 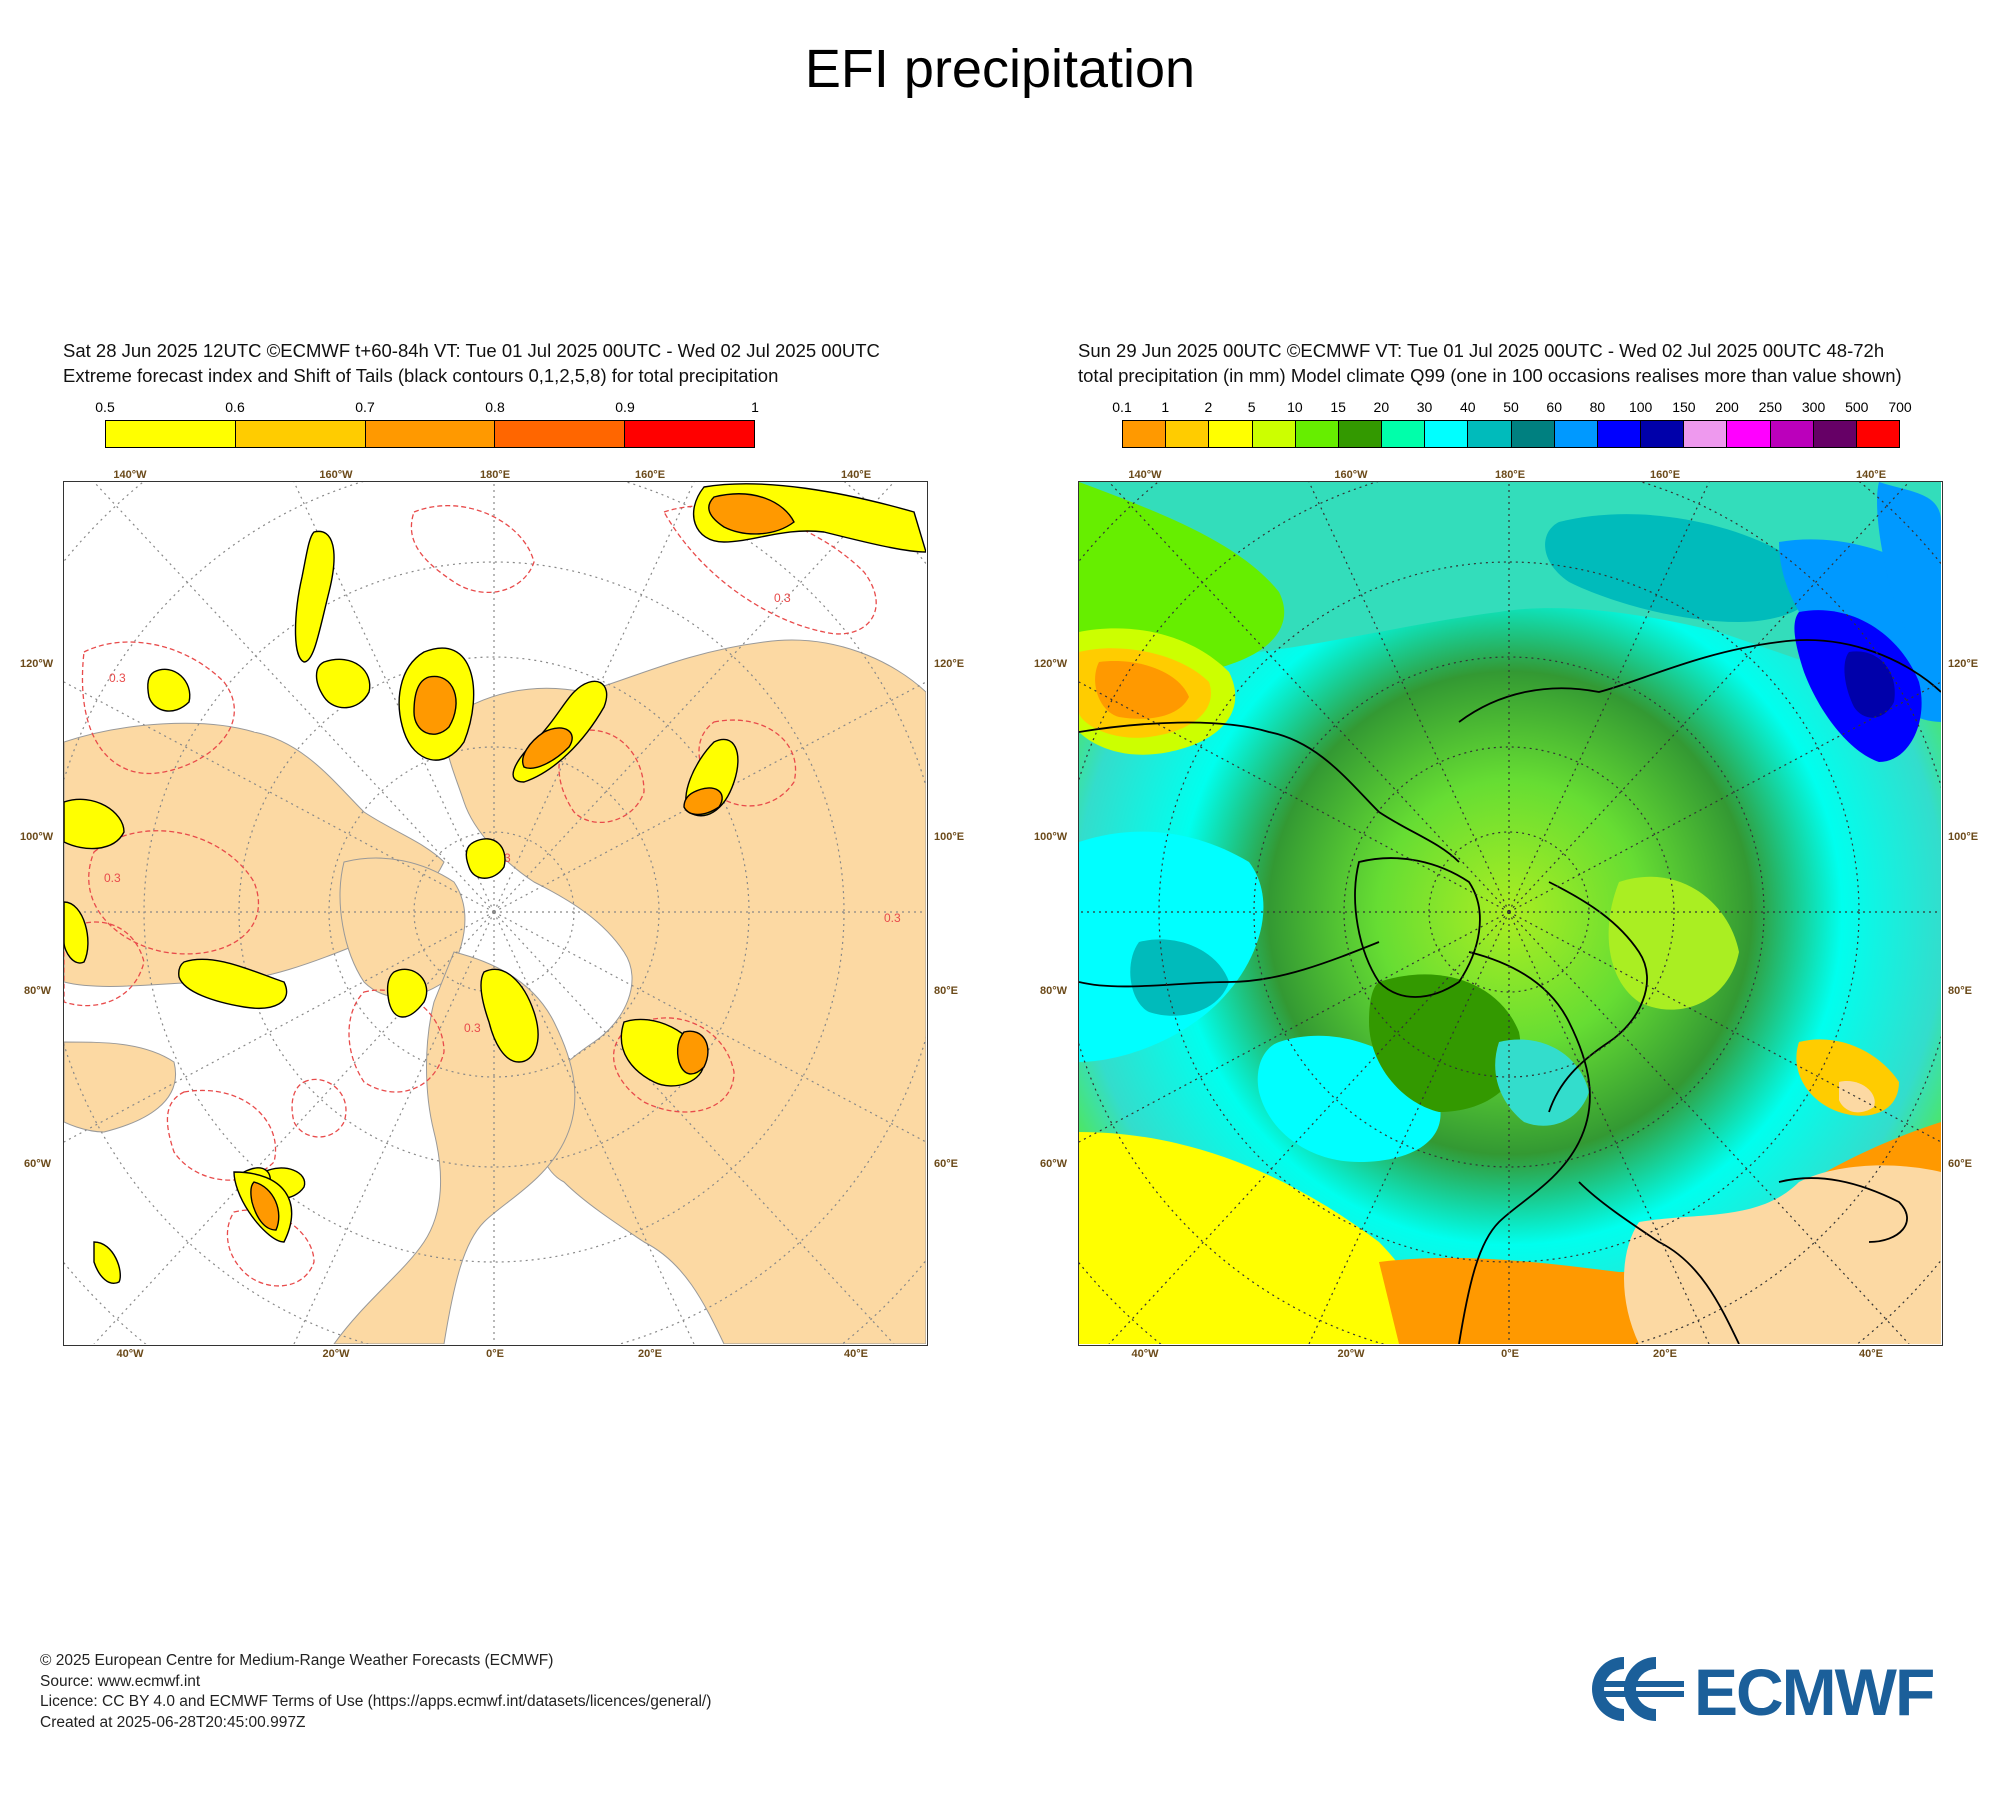 I want to click on right-colorbar-label: 15, so click(x=1338, y=407).